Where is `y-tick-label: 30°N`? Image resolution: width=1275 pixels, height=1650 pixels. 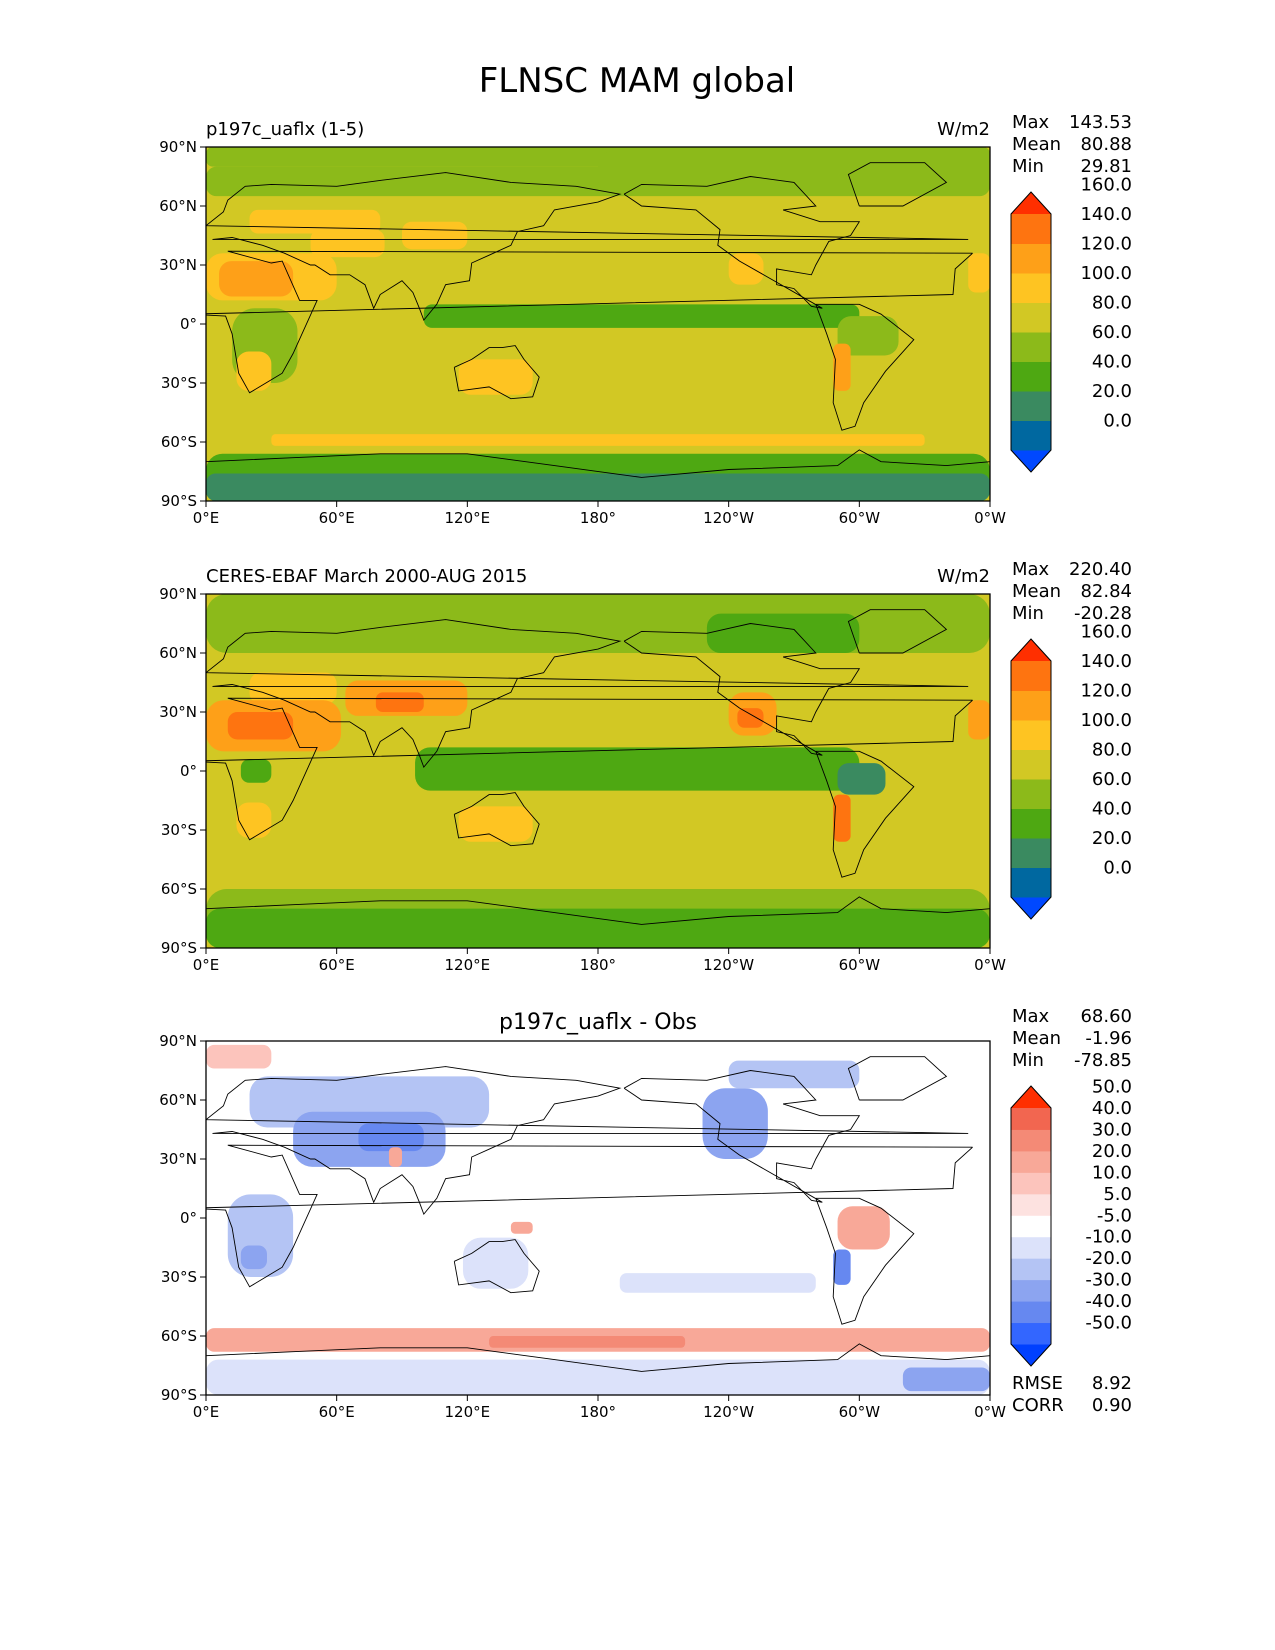
y-tick-label: 30°N is located at coordinates (178, 1159).